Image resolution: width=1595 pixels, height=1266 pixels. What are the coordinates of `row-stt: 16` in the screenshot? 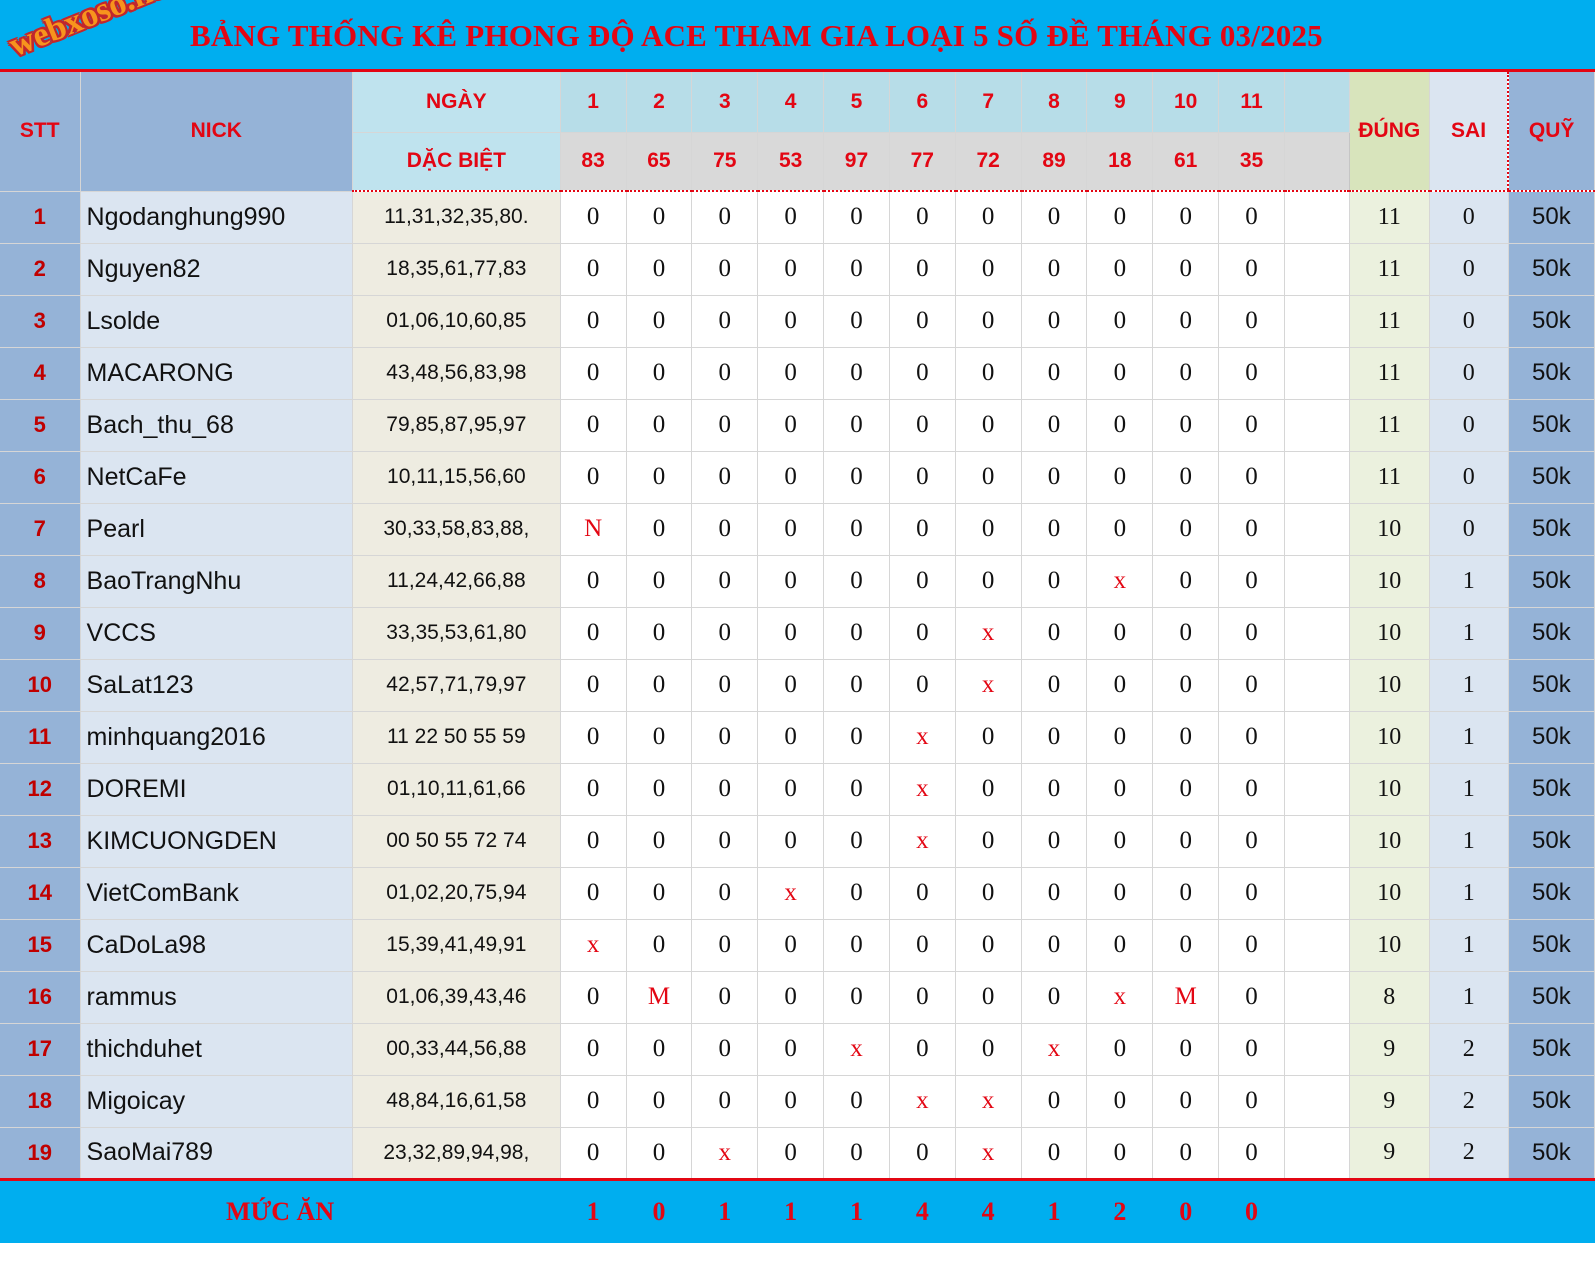 It's located at (40, 997).